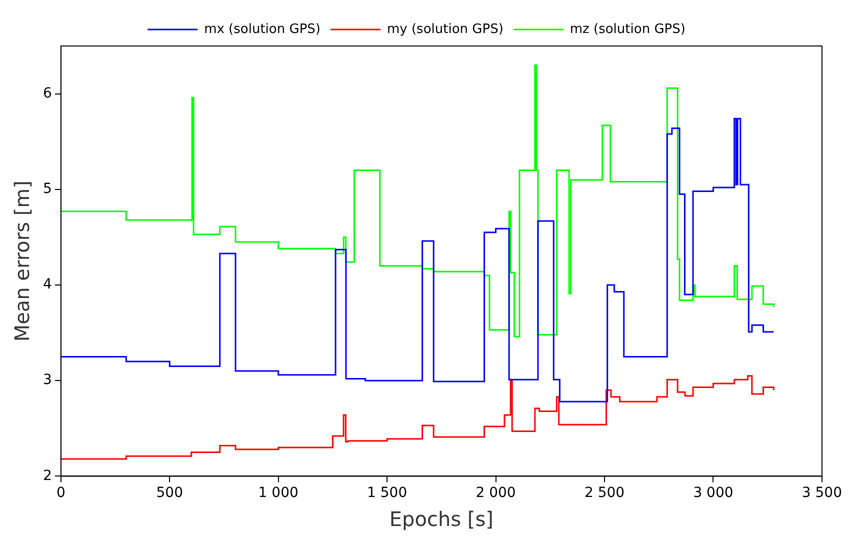 The image size is (853, 545). What do you see at coordinates (387, 493) in the screenshot?
I see `x-tick-label: 1 500` at bounding box center [387, 493].